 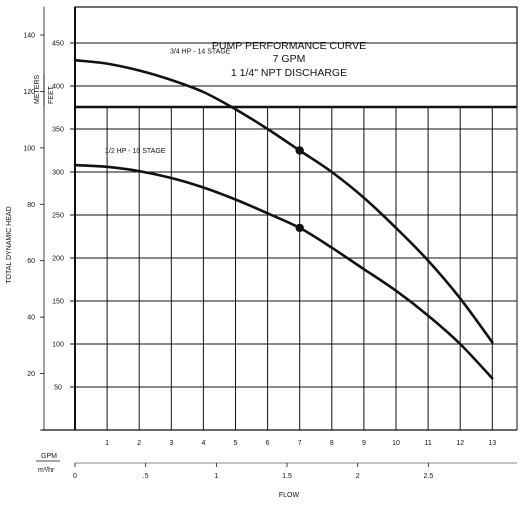 I want to click on x-tick-gpm-label-4: 4, so click(x=203, y=443).